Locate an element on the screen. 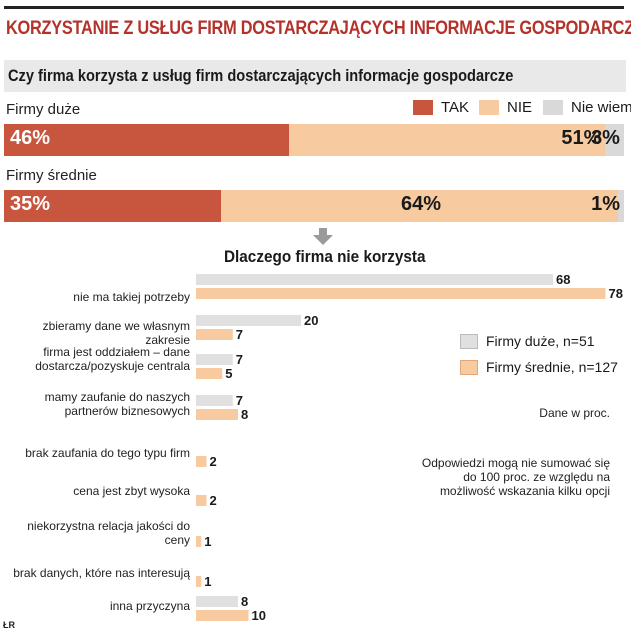  bar-value-label: 64% is located at coordinates (421, 204).